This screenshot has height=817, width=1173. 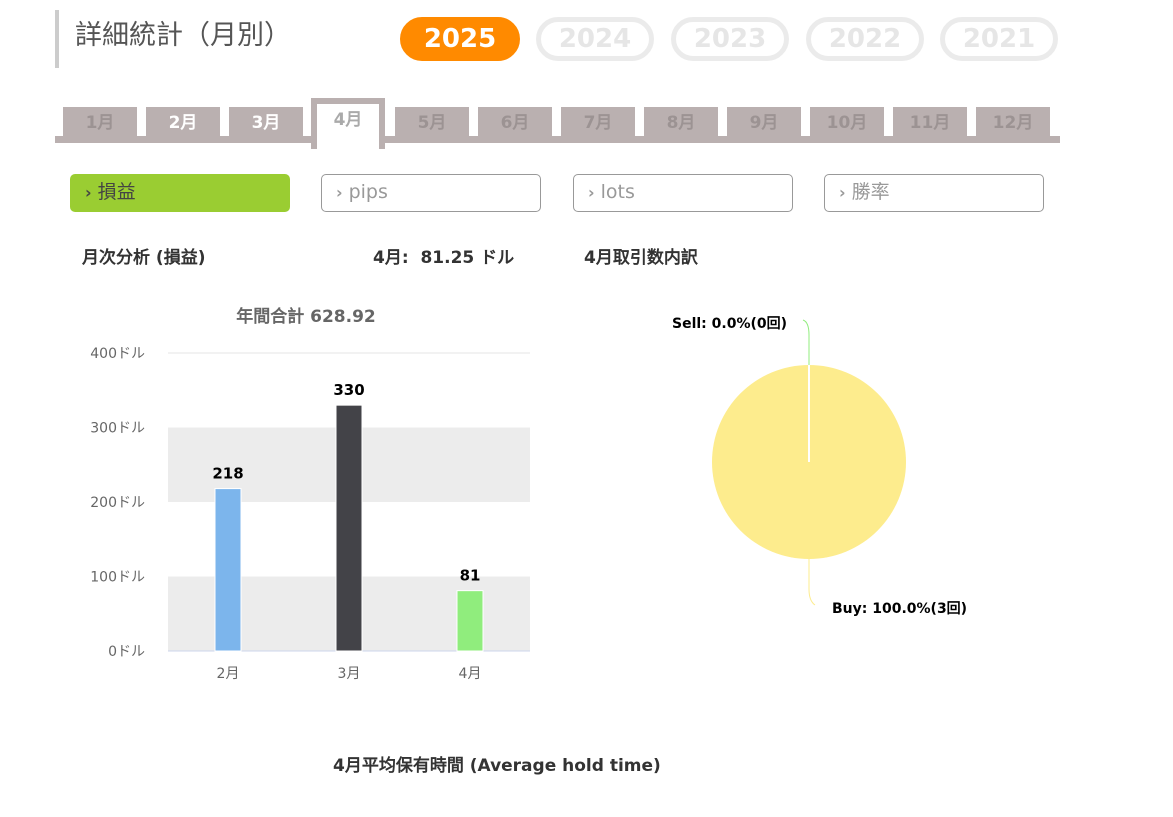 I want to click on trade-breakdown-heading: 4月取引数内訳, so click(x=641, y=258).